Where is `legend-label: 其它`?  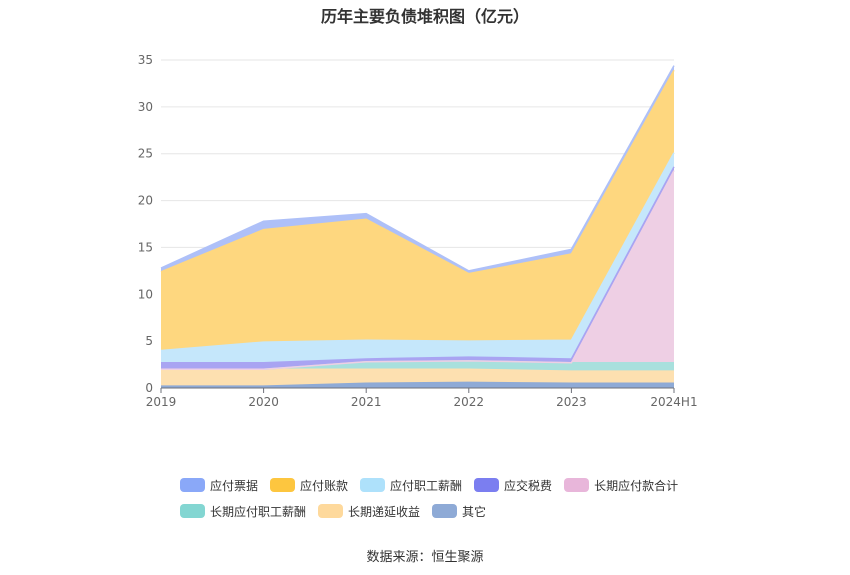 legend-label: 其它 is located at coordinates (474, 511).